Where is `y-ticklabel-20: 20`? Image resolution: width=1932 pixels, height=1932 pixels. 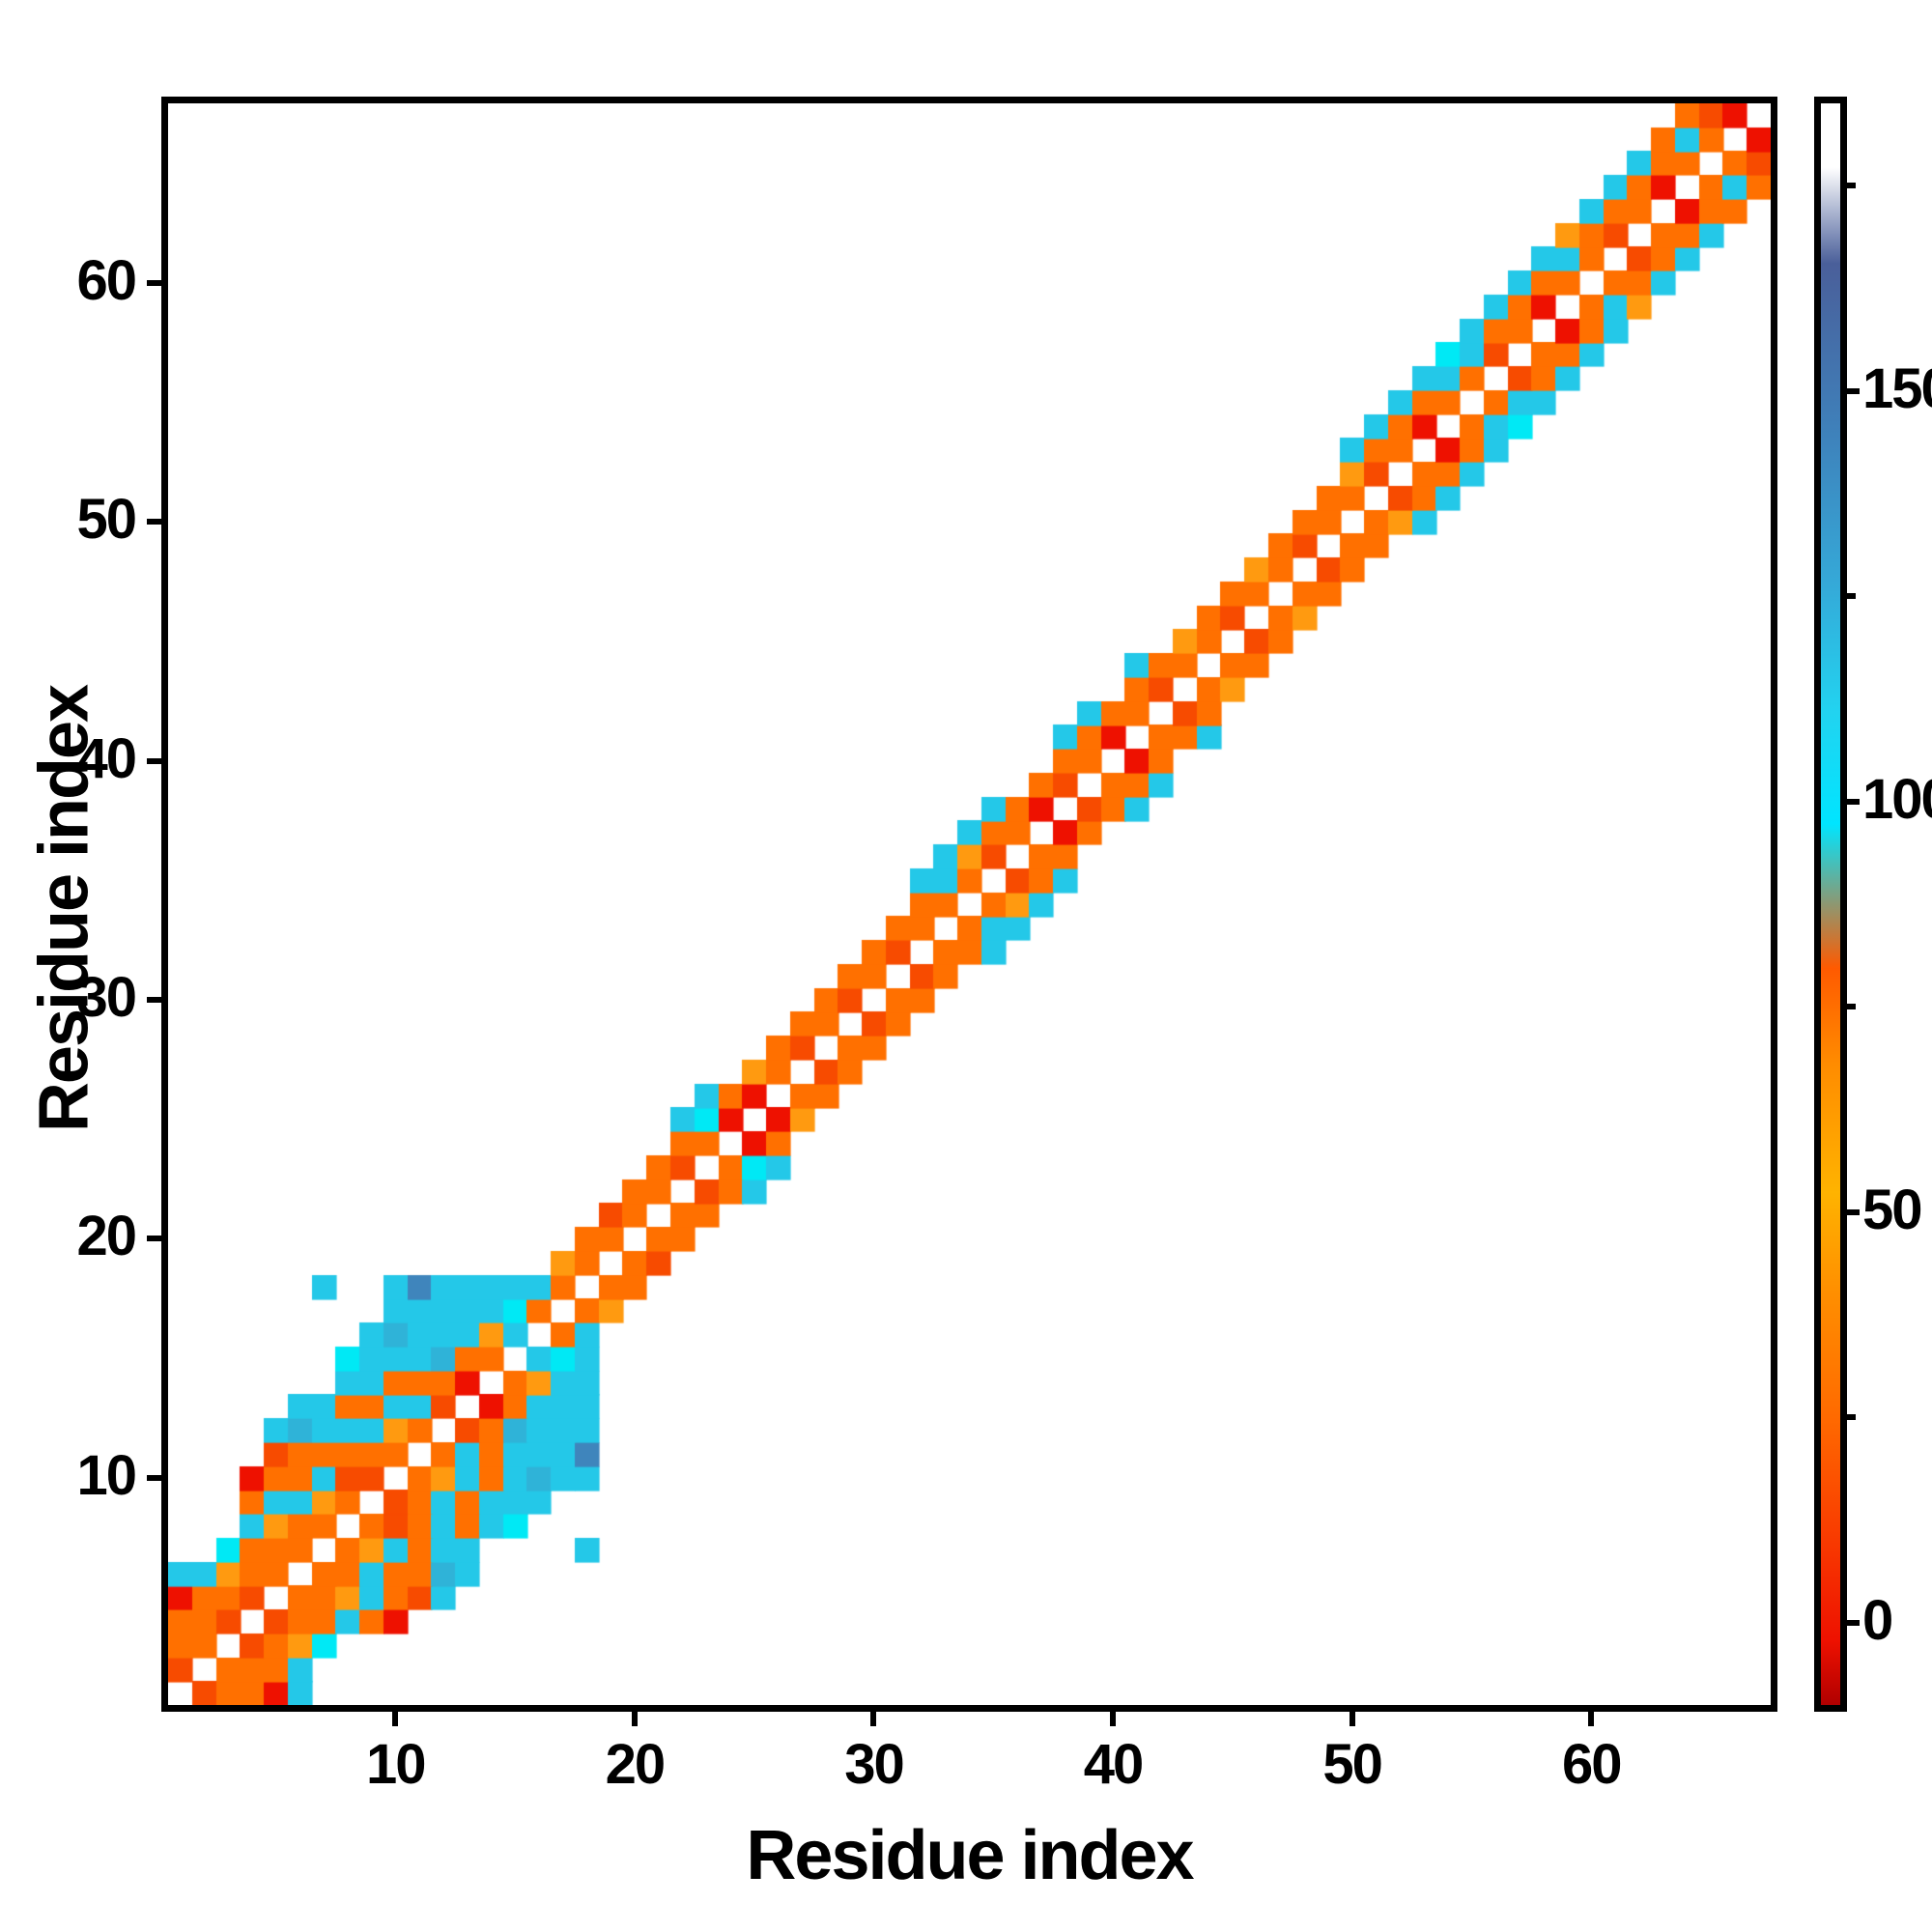 y-ticklabel-20: 20 is located at coordinates (106, 1236).